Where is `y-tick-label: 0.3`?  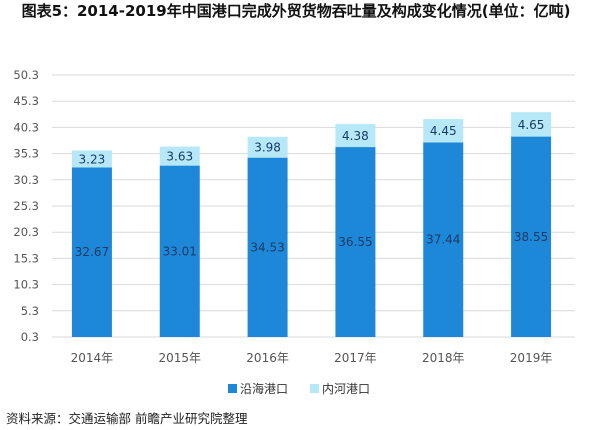 y-tick-label: 0.3 is located at coordinates (30, 337).